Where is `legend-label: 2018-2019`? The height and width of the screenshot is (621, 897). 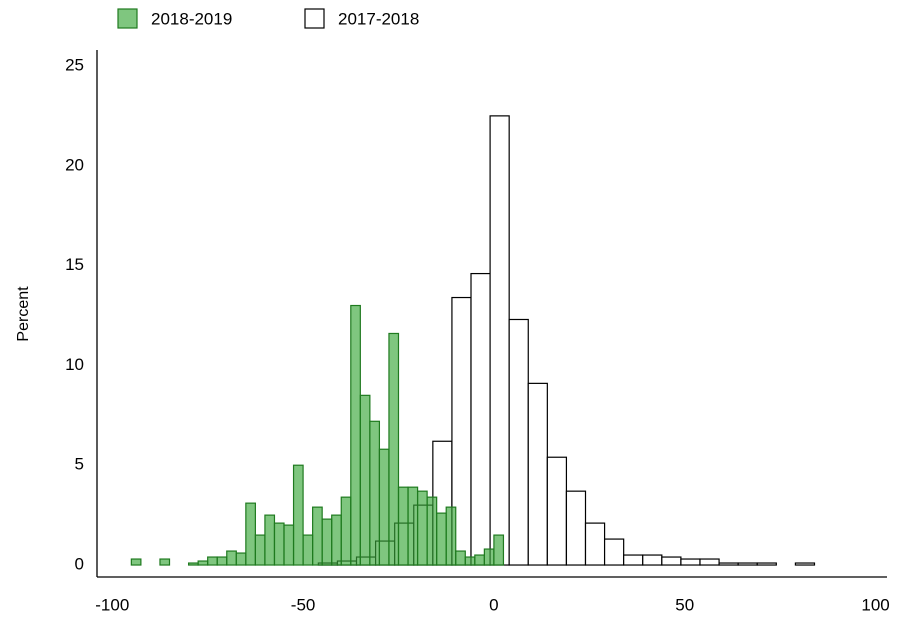 legend-label: 2018-2019 is located at coordinates (191, 18).